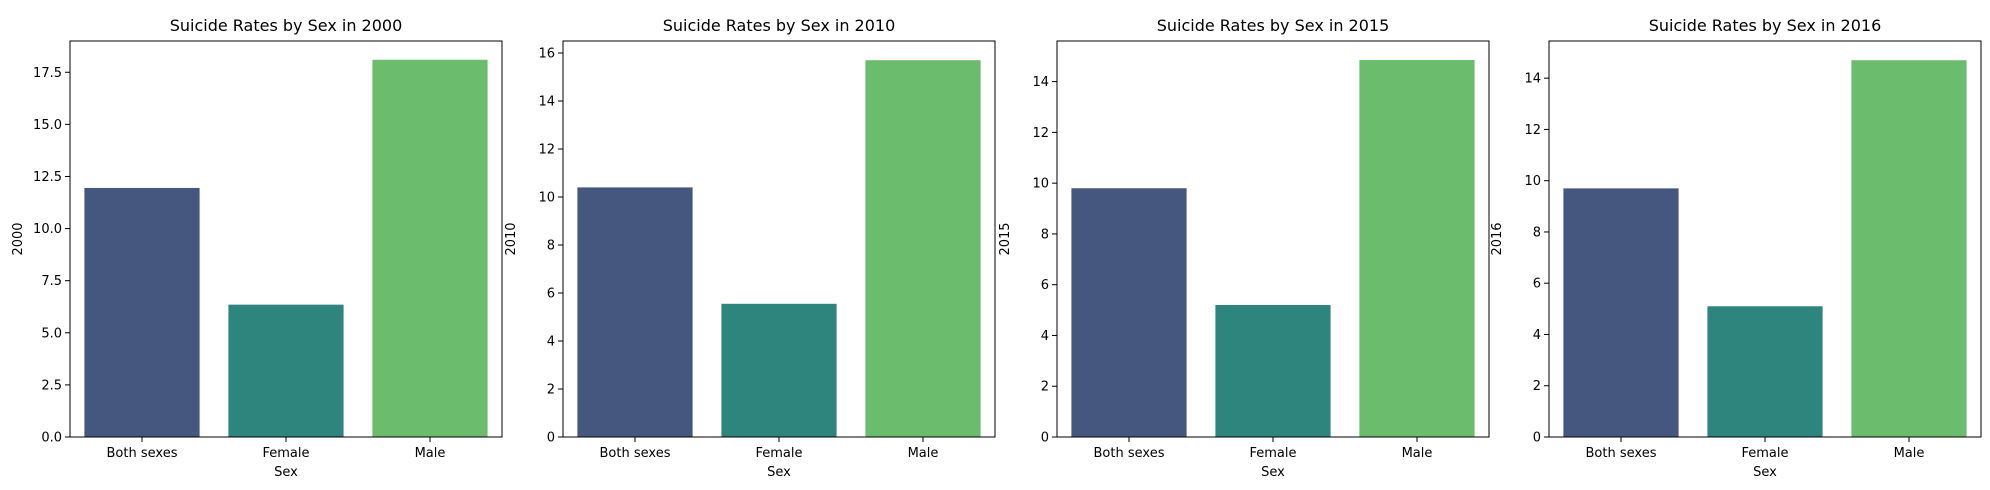 The image size is (1990, 490). What do you see at coordinates (511, 238) in the screenshot?
I see `y-axis-label: 2010` at bounding box center [511, 238].